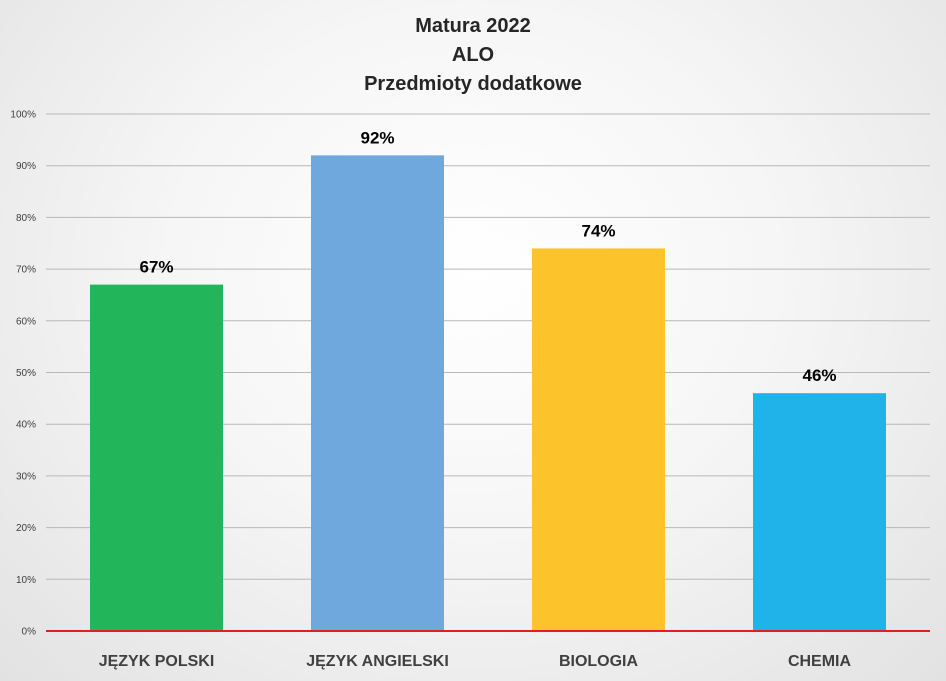  What do you see at coordinates (26, 321) in the screenshot?
I see `y-tick-label: 60%` at bounding box center [26, 321].